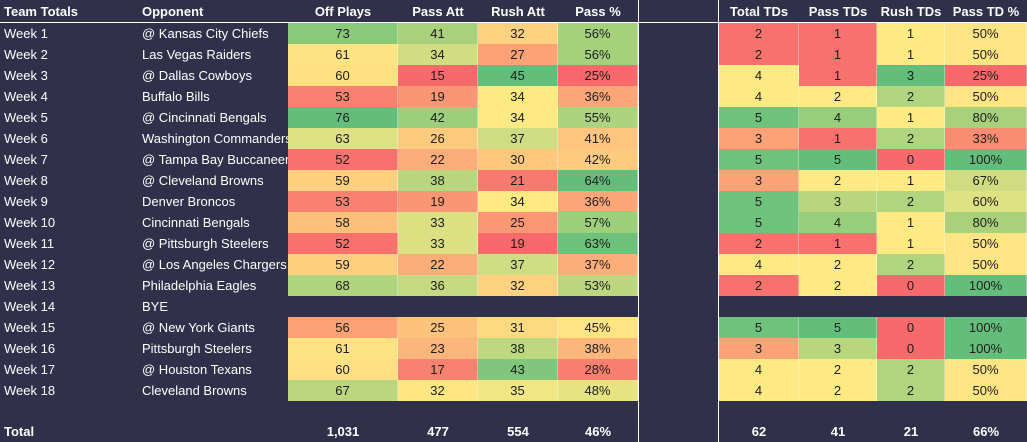 The width and height of the screenshot is (1027, 442). I want to click on cell-rush-att: 27, so click(518, 54).